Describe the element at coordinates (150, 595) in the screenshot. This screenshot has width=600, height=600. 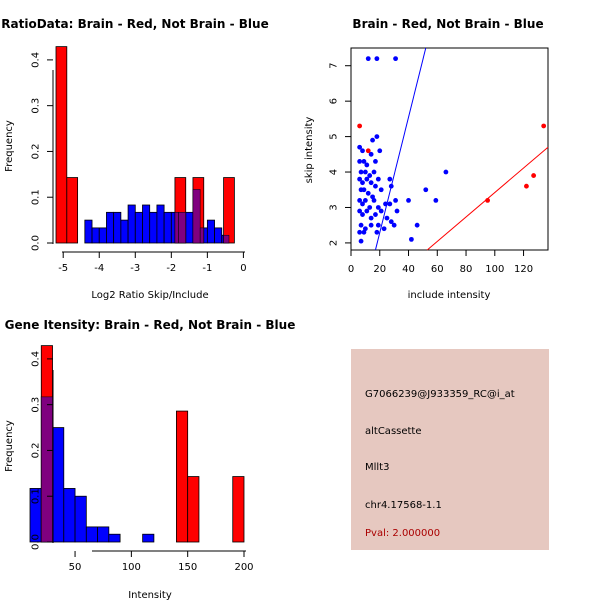
I see `intensity-x-label: Intensity` at that location.